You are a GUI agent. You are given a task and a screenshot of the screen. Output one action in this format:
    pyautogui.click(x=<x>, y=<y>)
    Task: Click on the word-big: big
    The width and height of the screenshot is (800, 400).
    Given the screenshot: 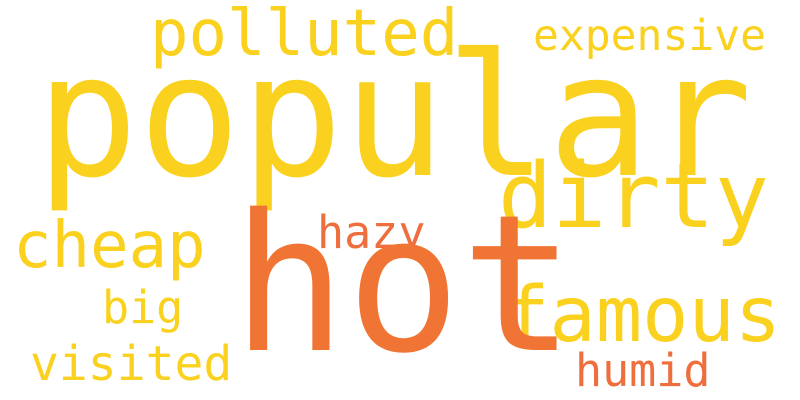 What is the action you would take?
    pyautogui.click(x=143, y=307)
    